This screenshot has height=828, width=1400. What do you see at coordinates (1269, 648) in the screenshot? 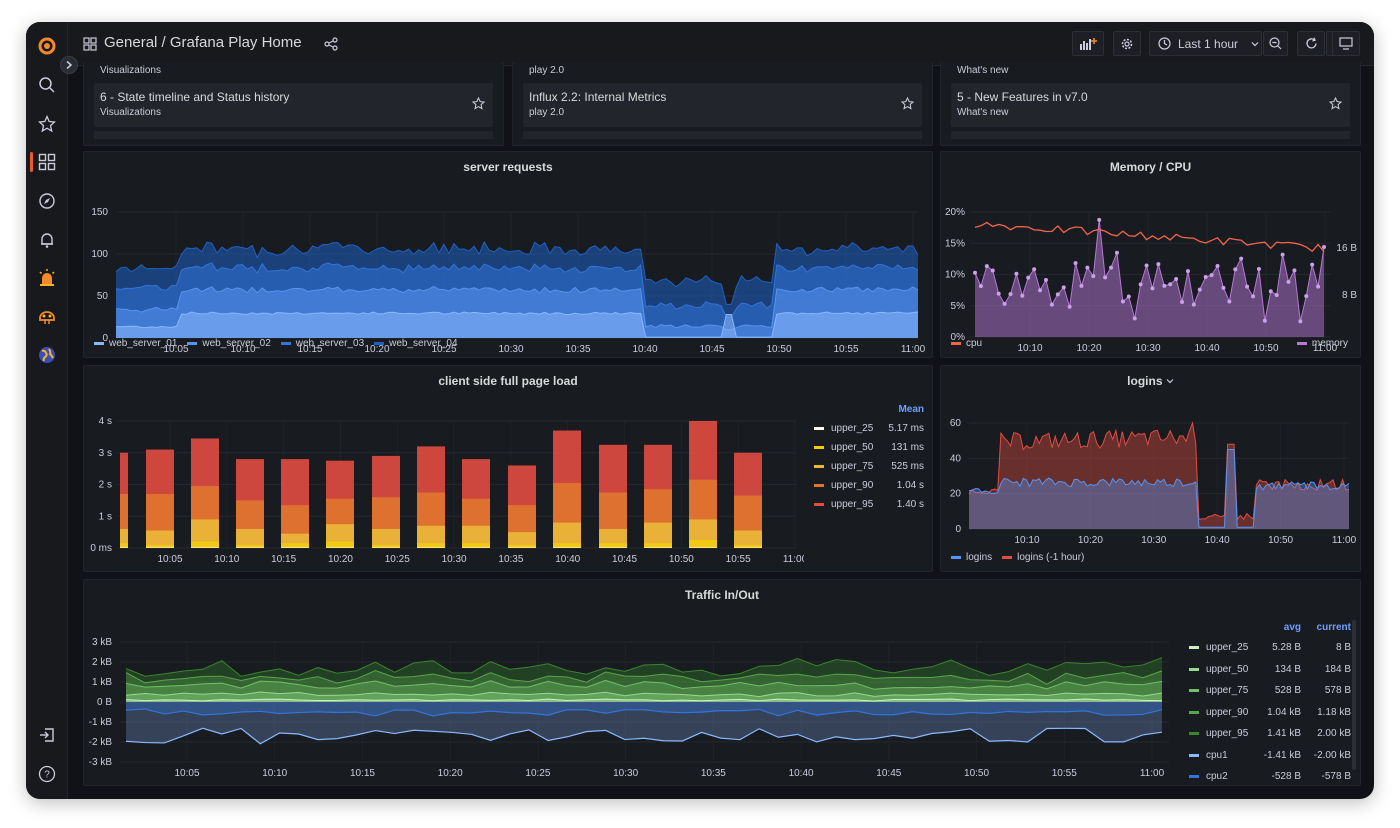
I see `legend-row-upper_25: upper_25 5.28 B 8 B` at bounding box center [1269, 648].